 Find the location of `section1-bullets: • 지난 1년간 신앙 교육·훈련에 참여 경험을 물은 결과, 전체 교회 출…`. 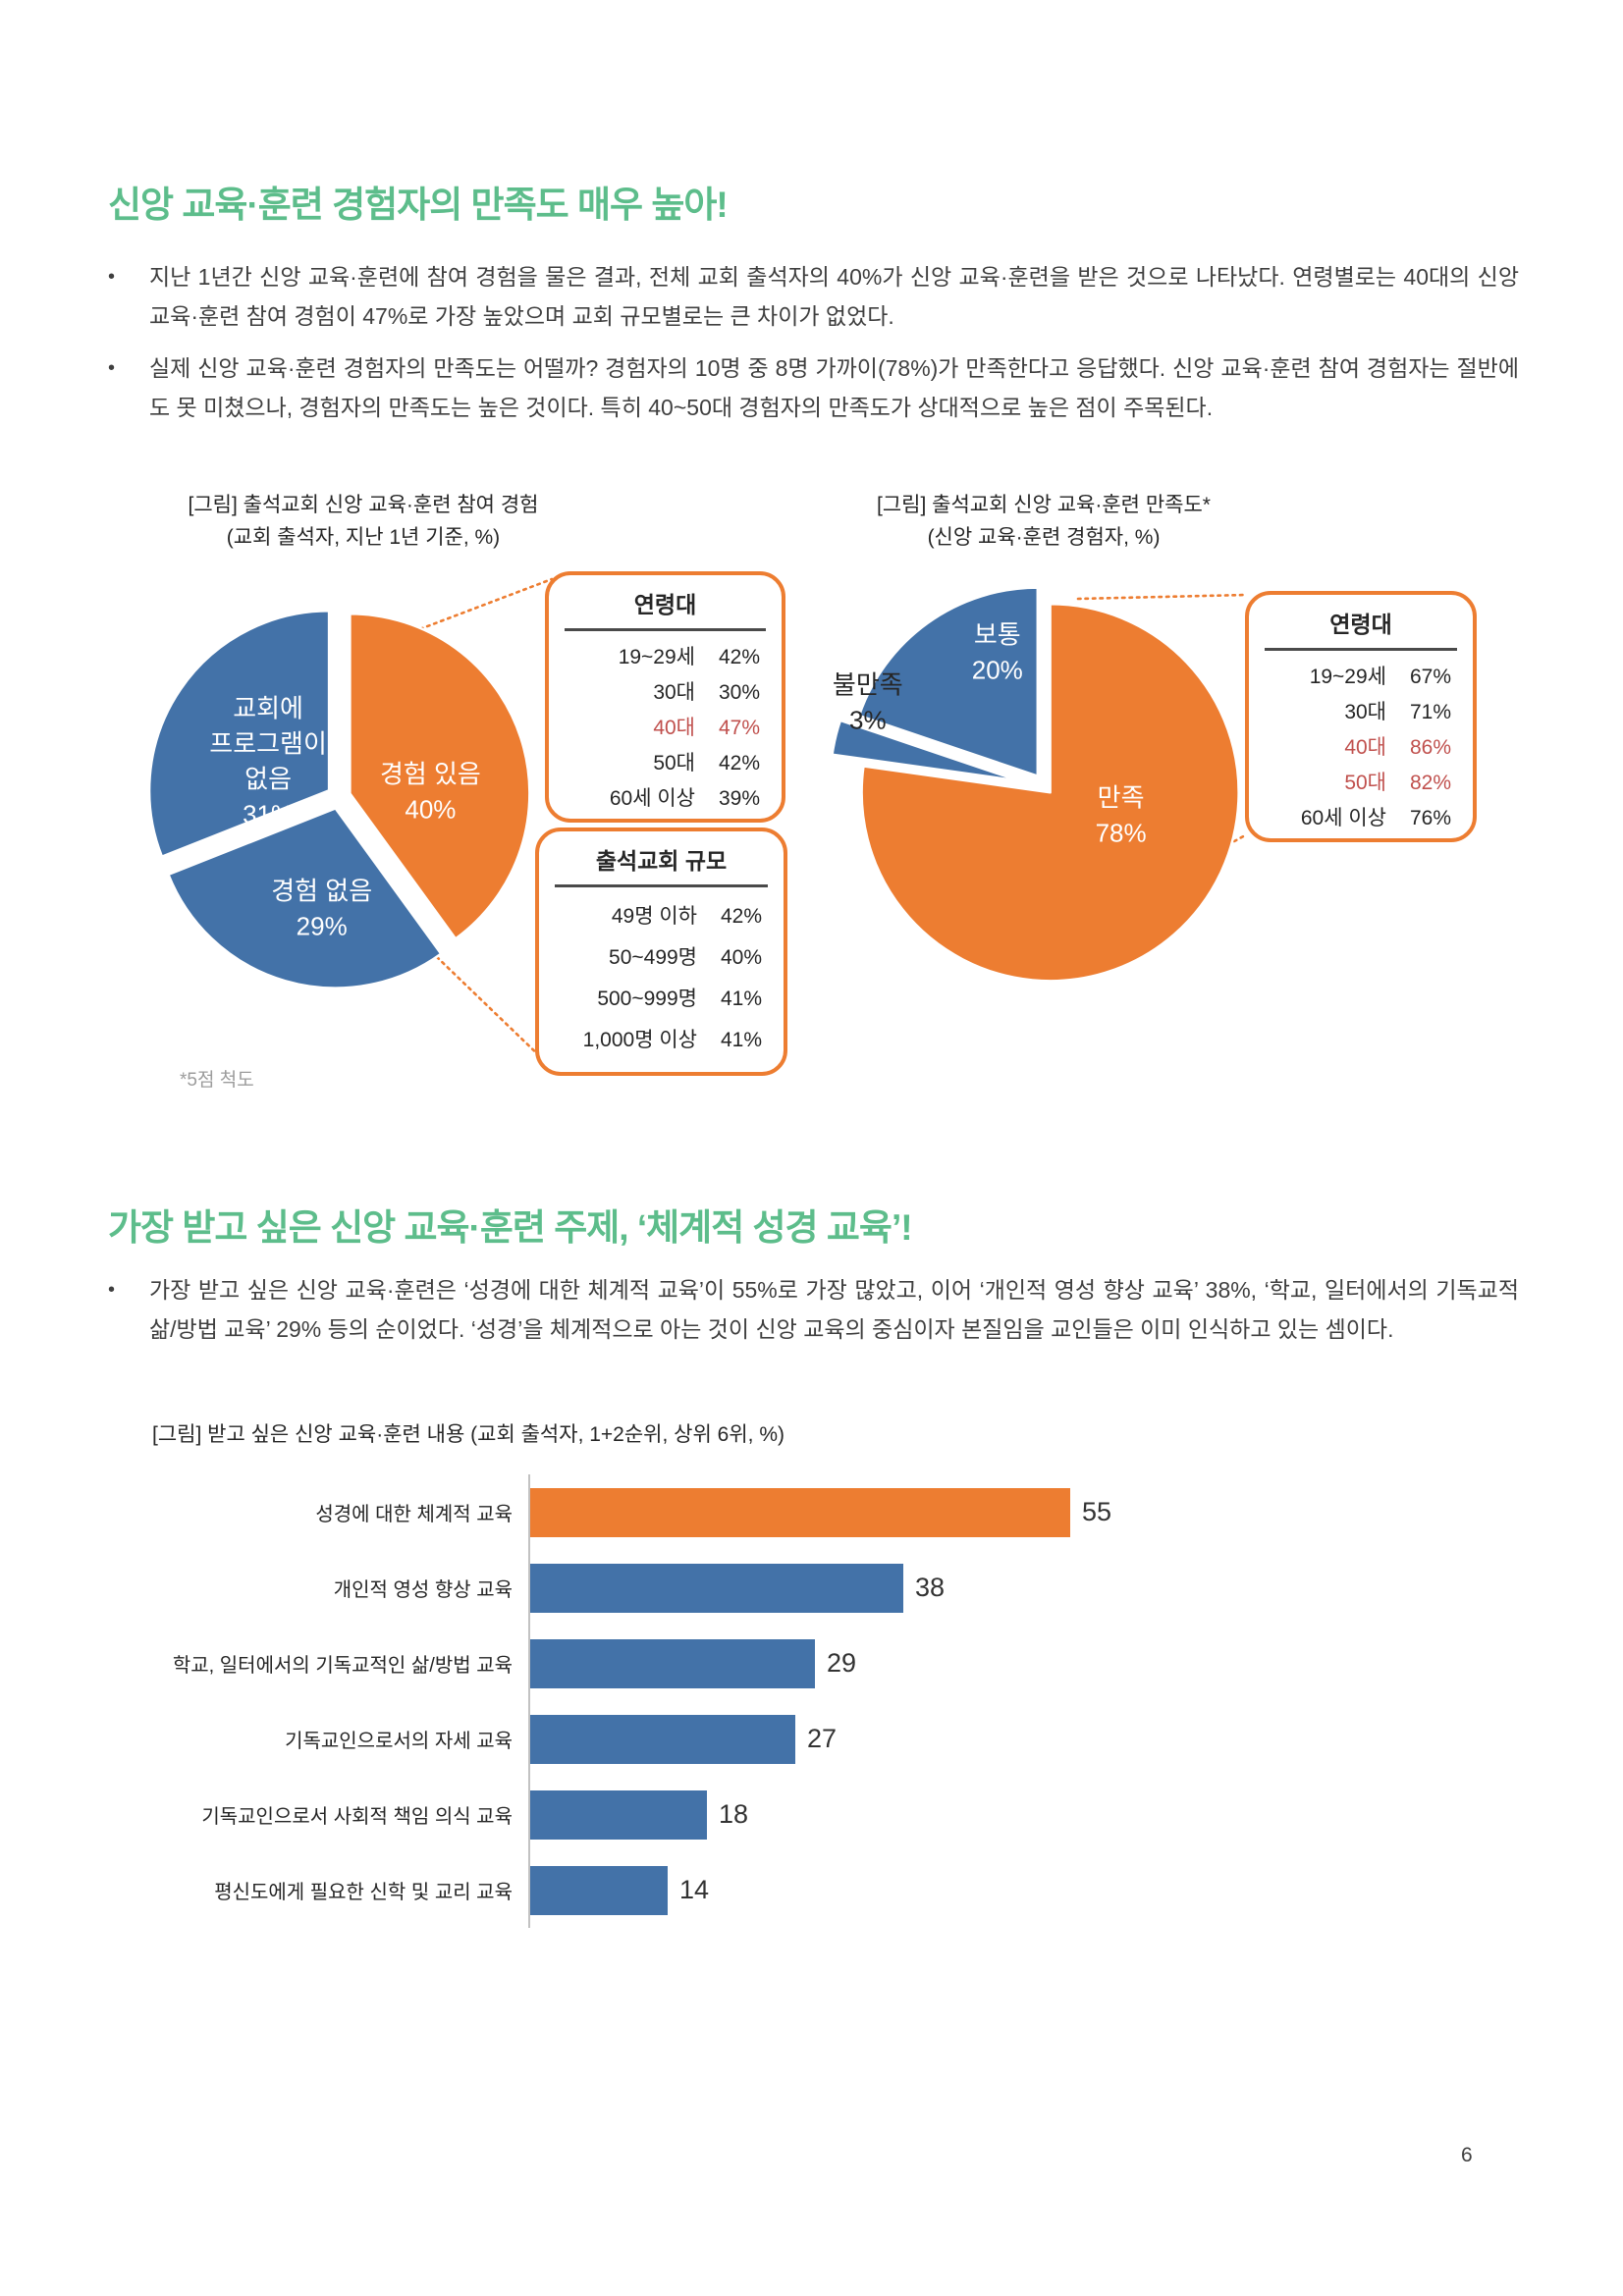

section1-bullets: • 지난 1년간 신앙 교육·훈련에 참여 경험을 물은 결과, 전체 교회 출… is located at coordinates (813, 348).